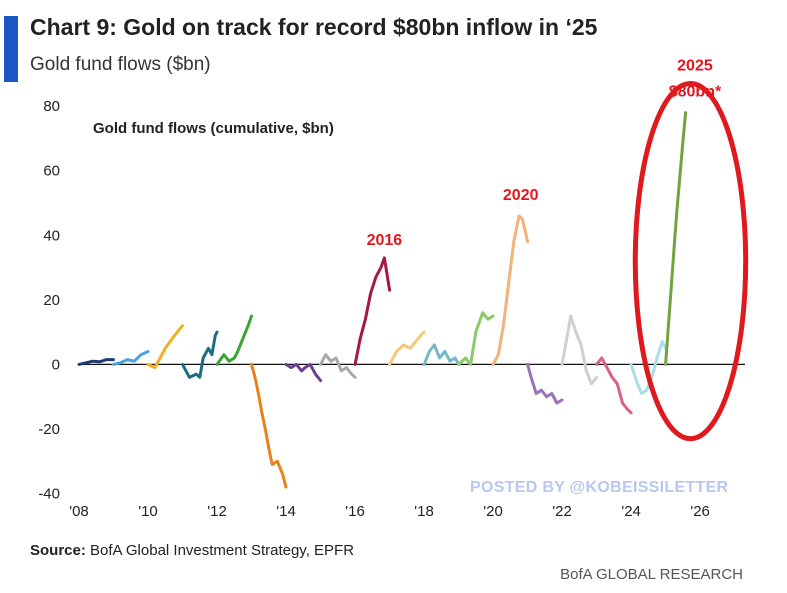 The height and width of the screenshot is (593, 787). What do you see at coordinates (651, 574) in the screenshot?
I see `brand-label: BofA GLOBAL RESEARCH` at bounding box center [651, 574].